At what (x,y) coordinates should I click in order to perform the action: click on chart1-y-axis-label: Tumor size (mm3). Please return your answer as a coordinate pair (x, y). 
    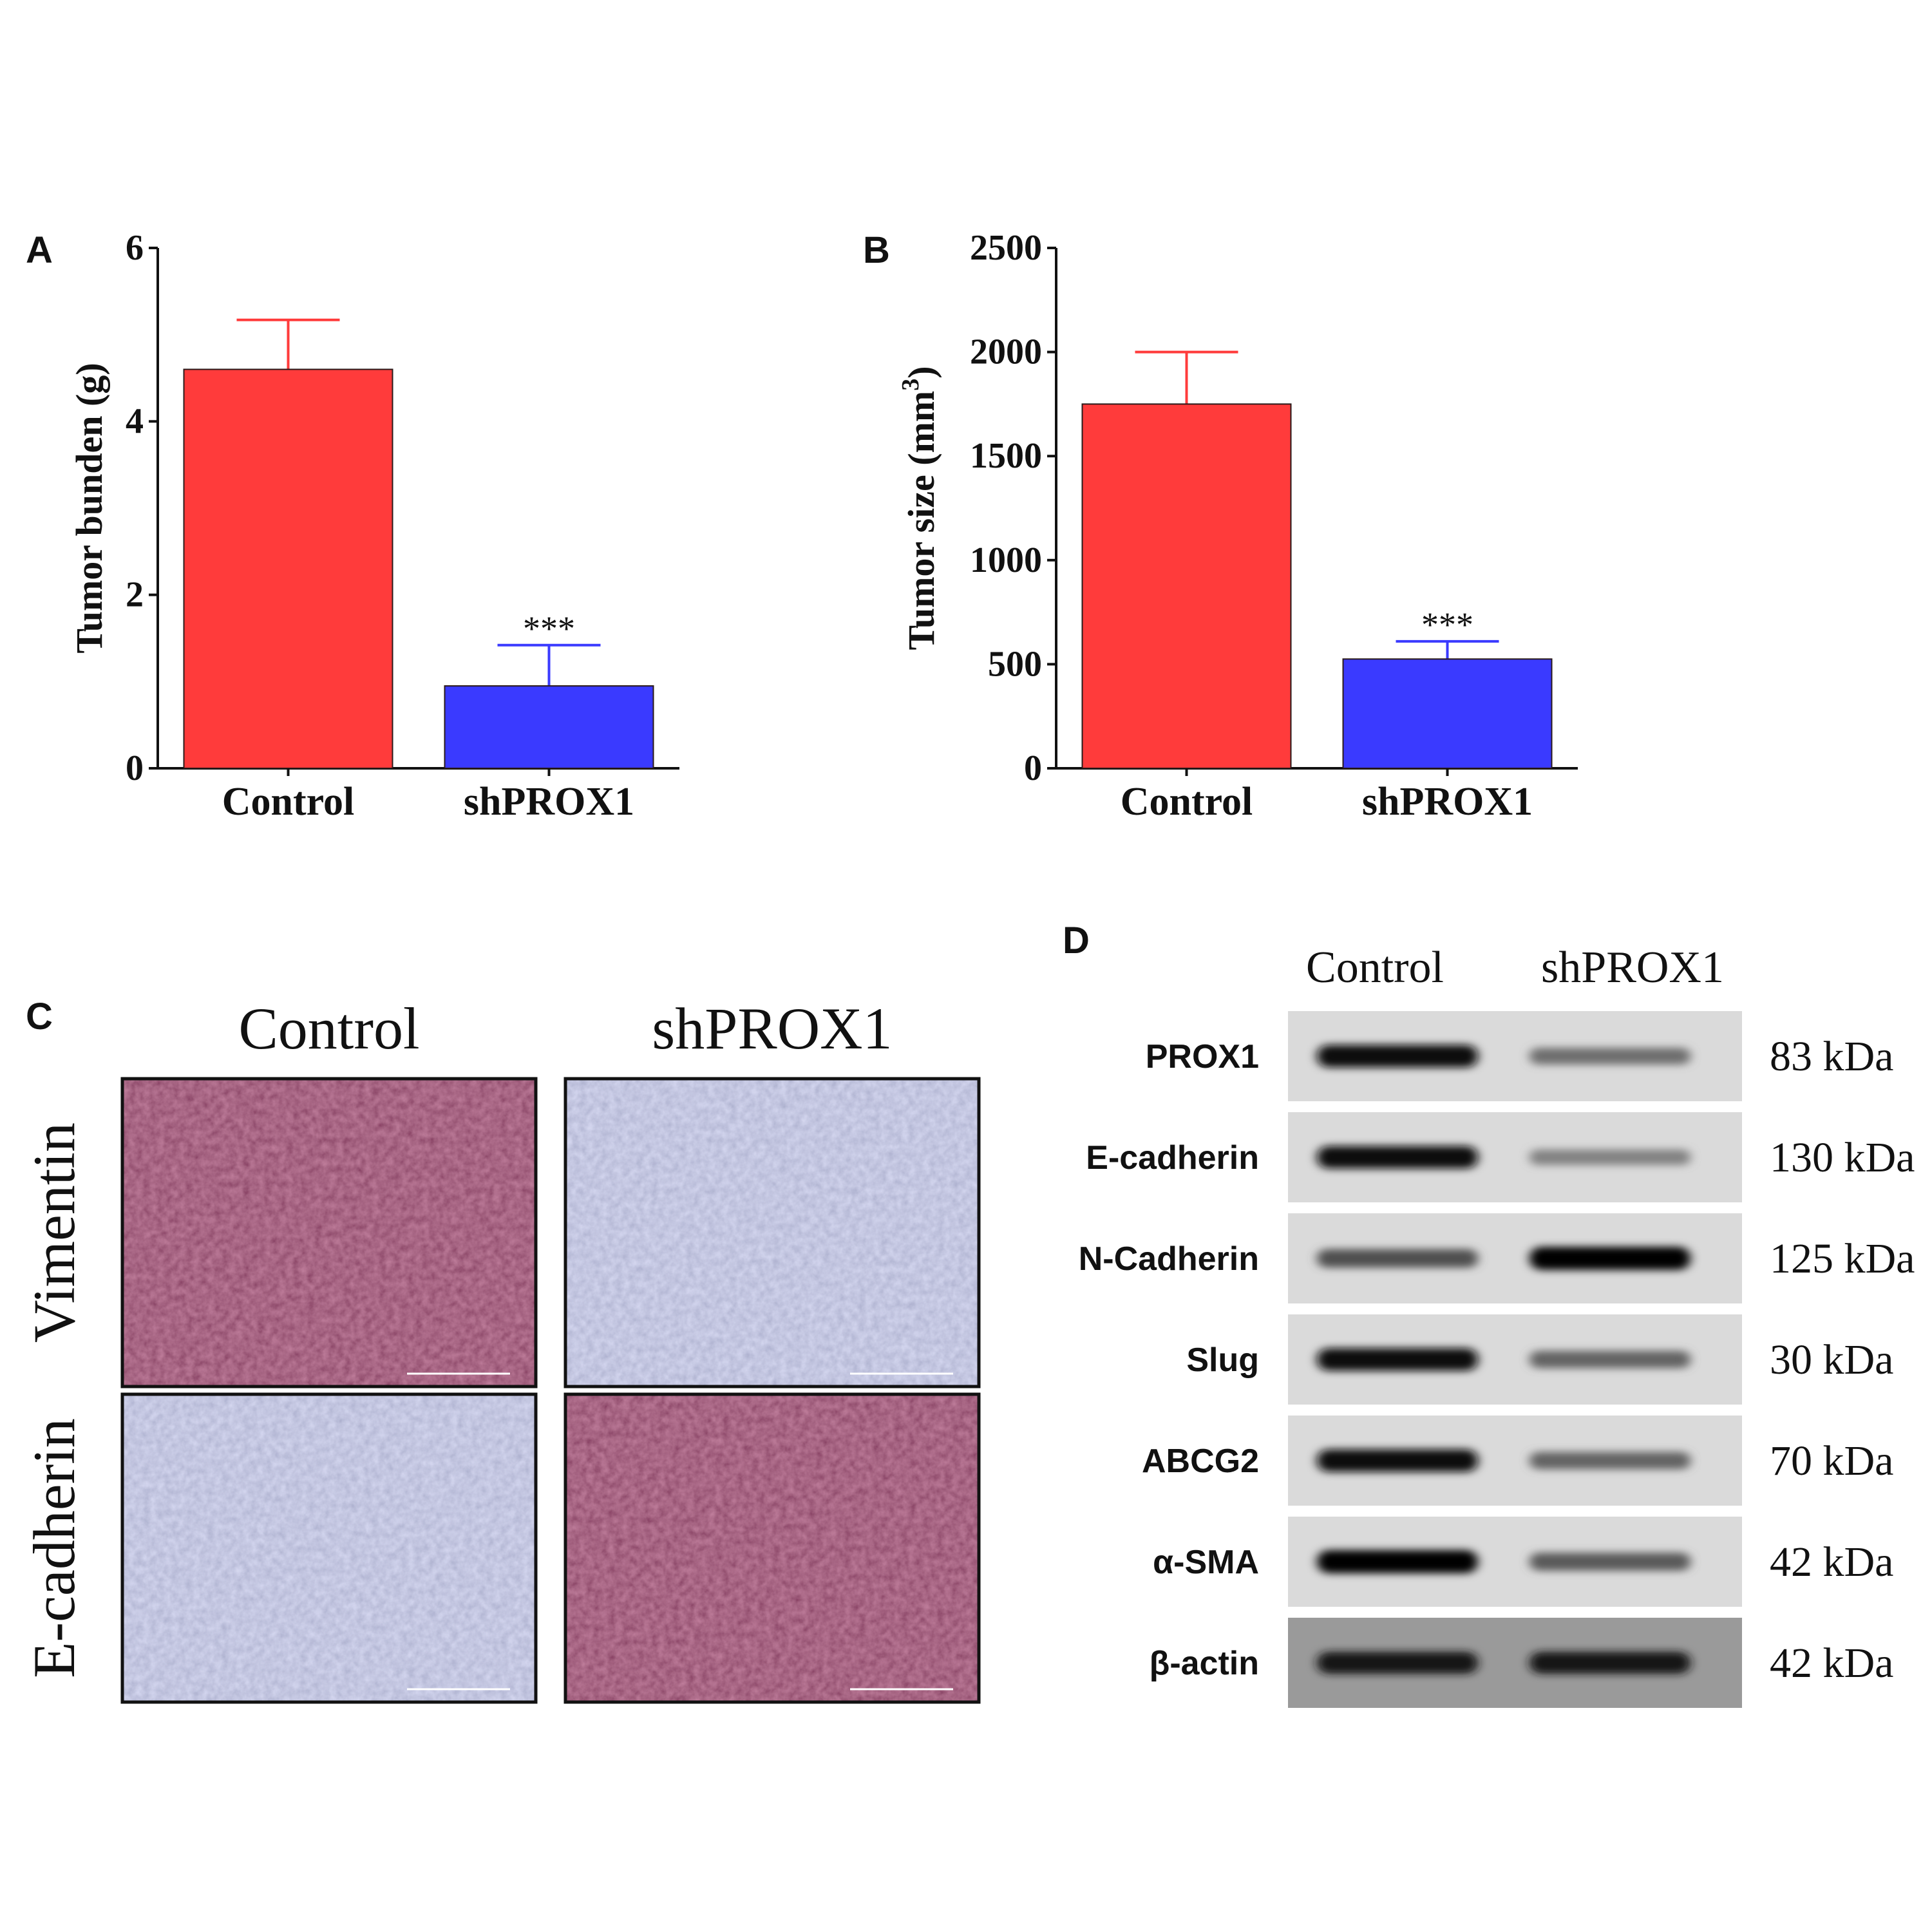
    Looking at the image, I should click on (919, 508).